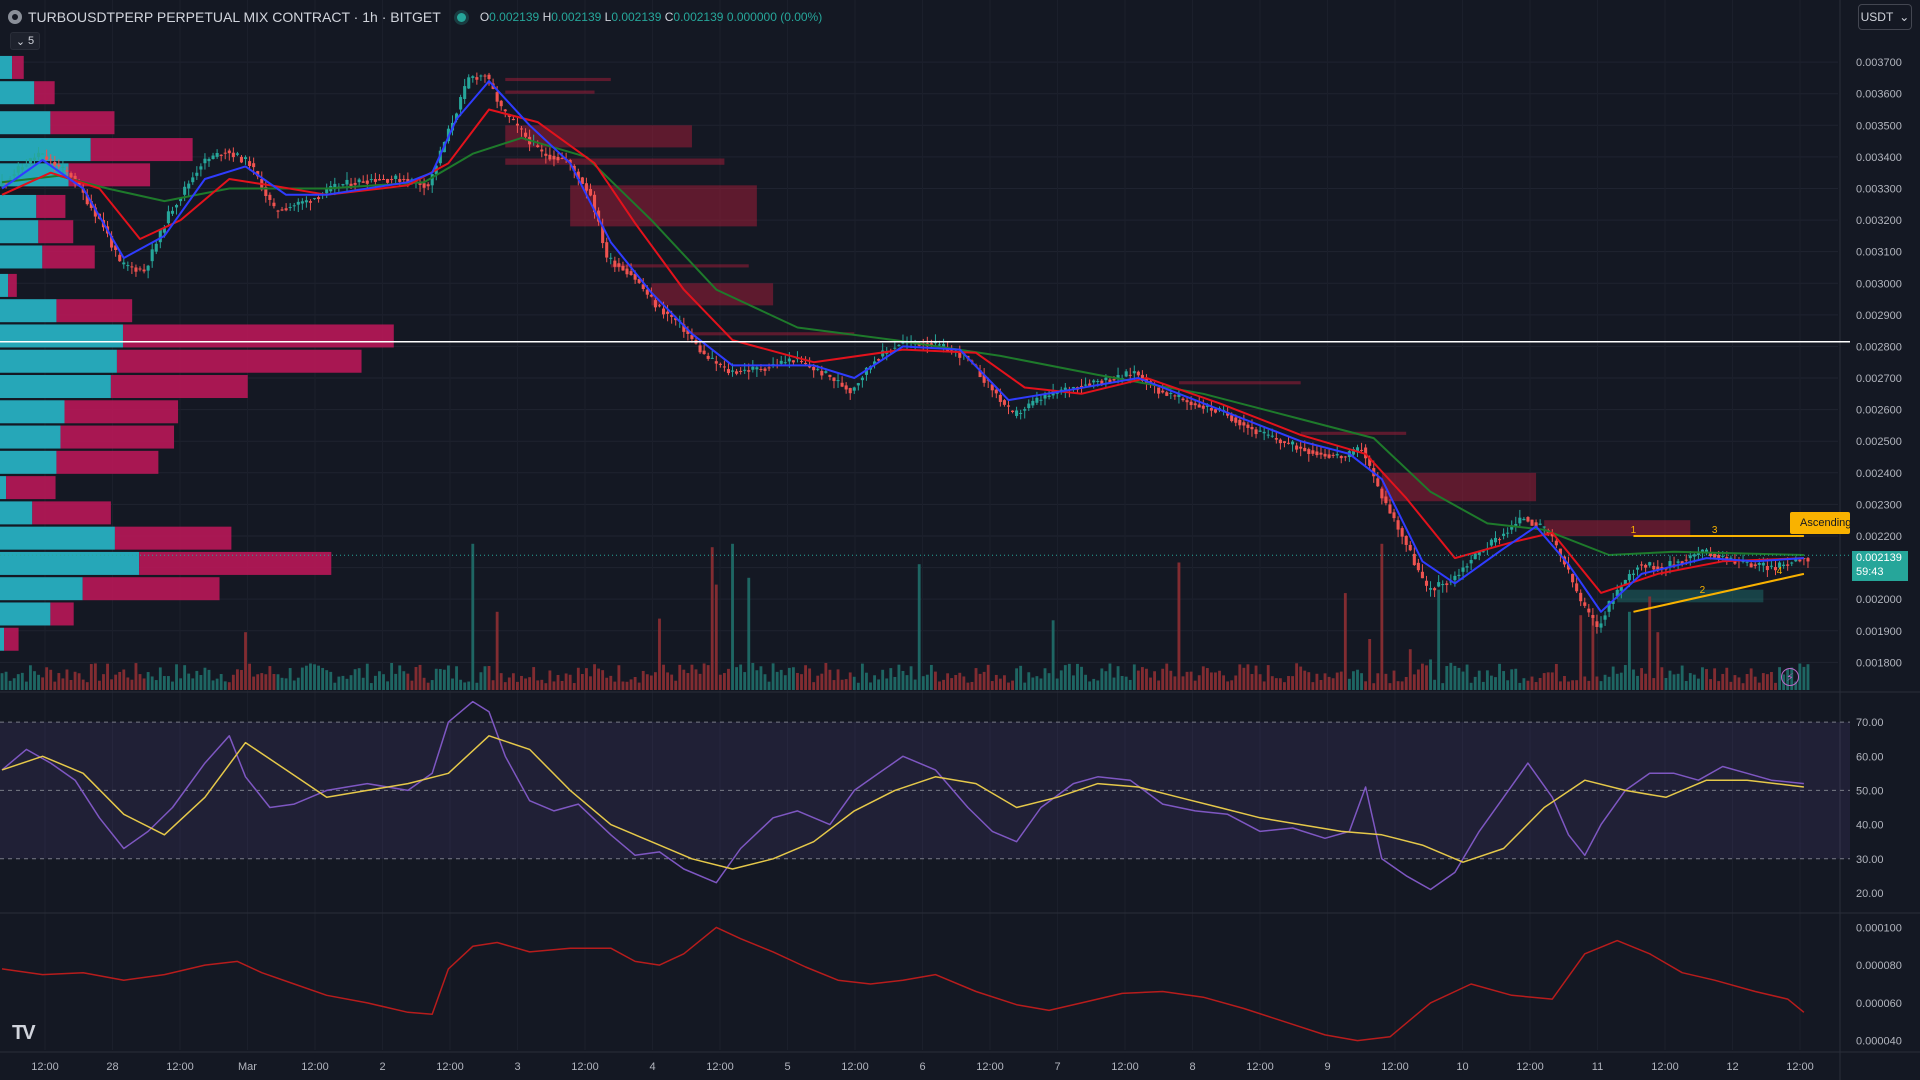 This screenshot has width=1920, height=1080. I want to click on close-value: 0.002139, so click(698, 17).